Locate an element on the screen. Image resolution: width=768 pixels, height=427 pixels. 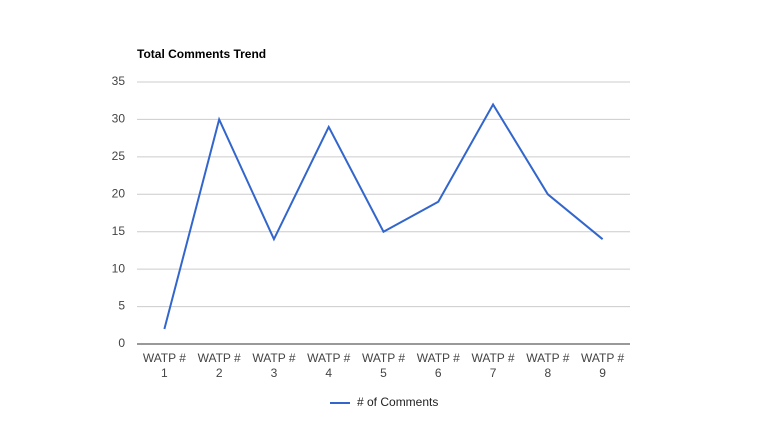
x-tick-label: WATP # 5 is located at coordinates (383, 365).